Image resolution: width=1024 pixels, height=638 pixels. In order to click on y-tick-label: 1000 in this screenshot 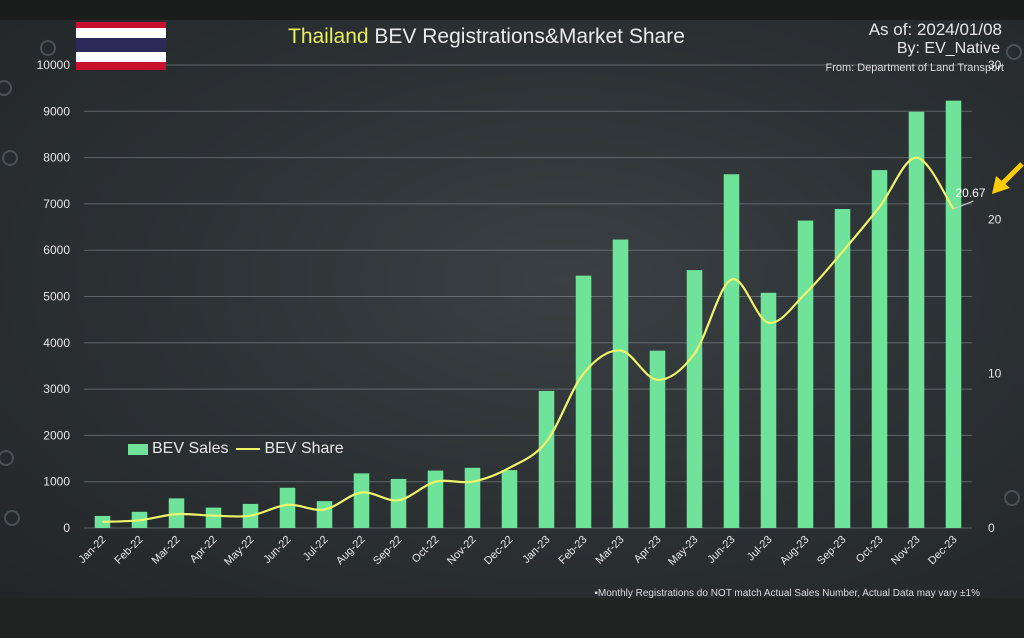, I will do `click(56, 482)`.